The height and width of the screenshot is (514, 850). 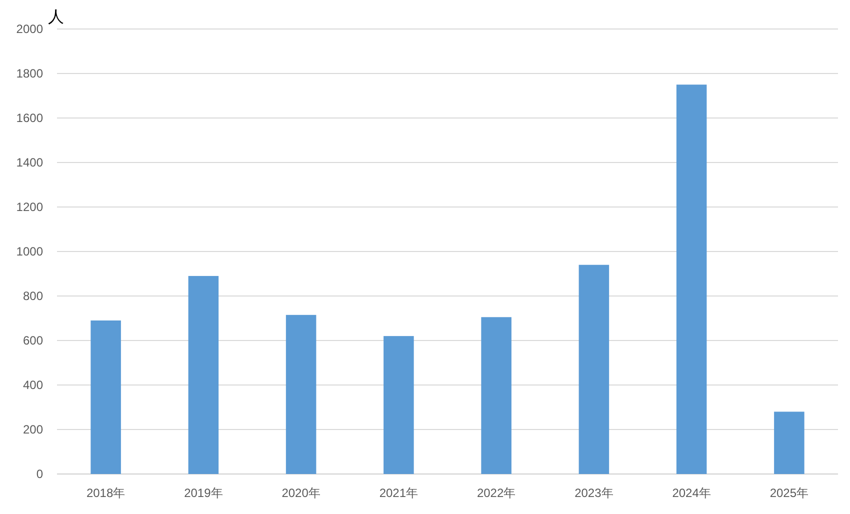 I want to click on y-tick-label: 1200, so click(x=30, y=207).